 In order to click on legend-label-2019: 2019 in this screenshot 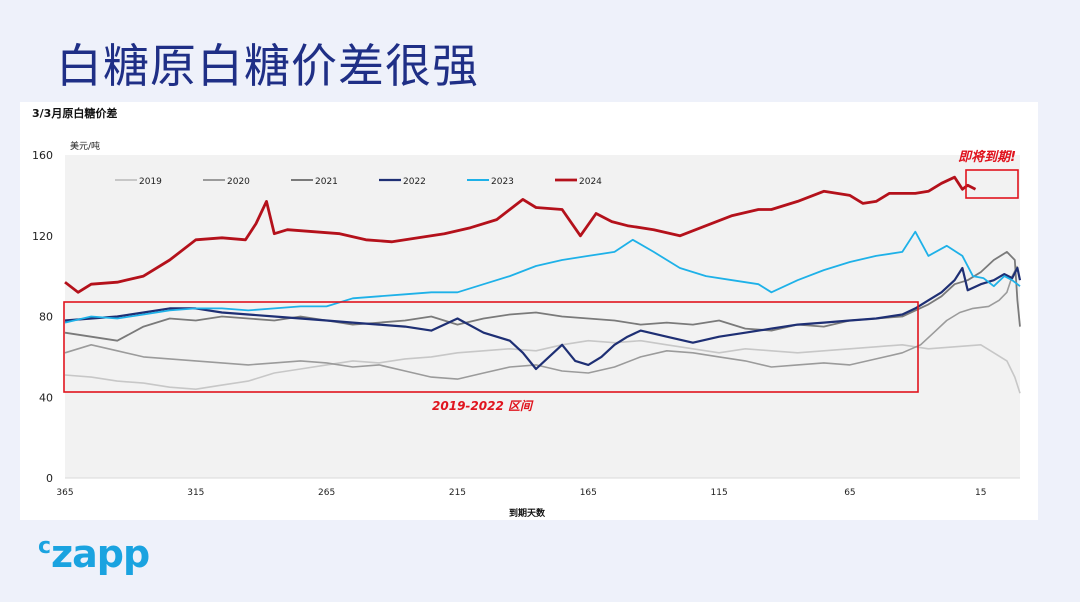, I will do `click(150, 182)`.